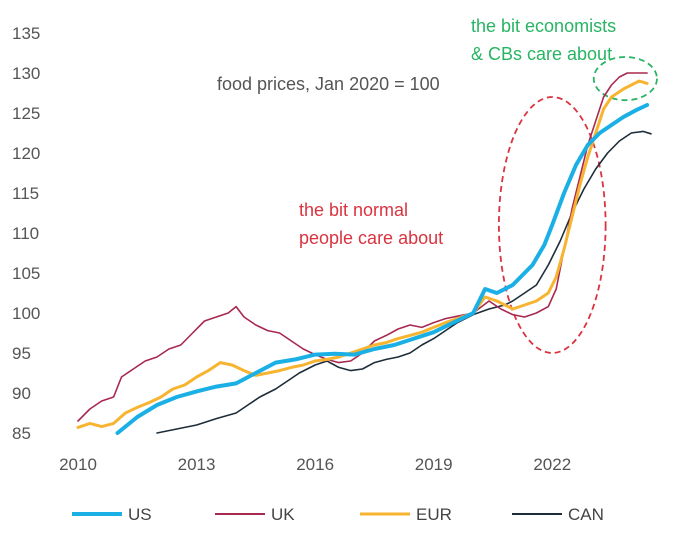 The height and width of the screenshot is (534, 680). I want to click on y-tick-130: 130, so click(26, 73).